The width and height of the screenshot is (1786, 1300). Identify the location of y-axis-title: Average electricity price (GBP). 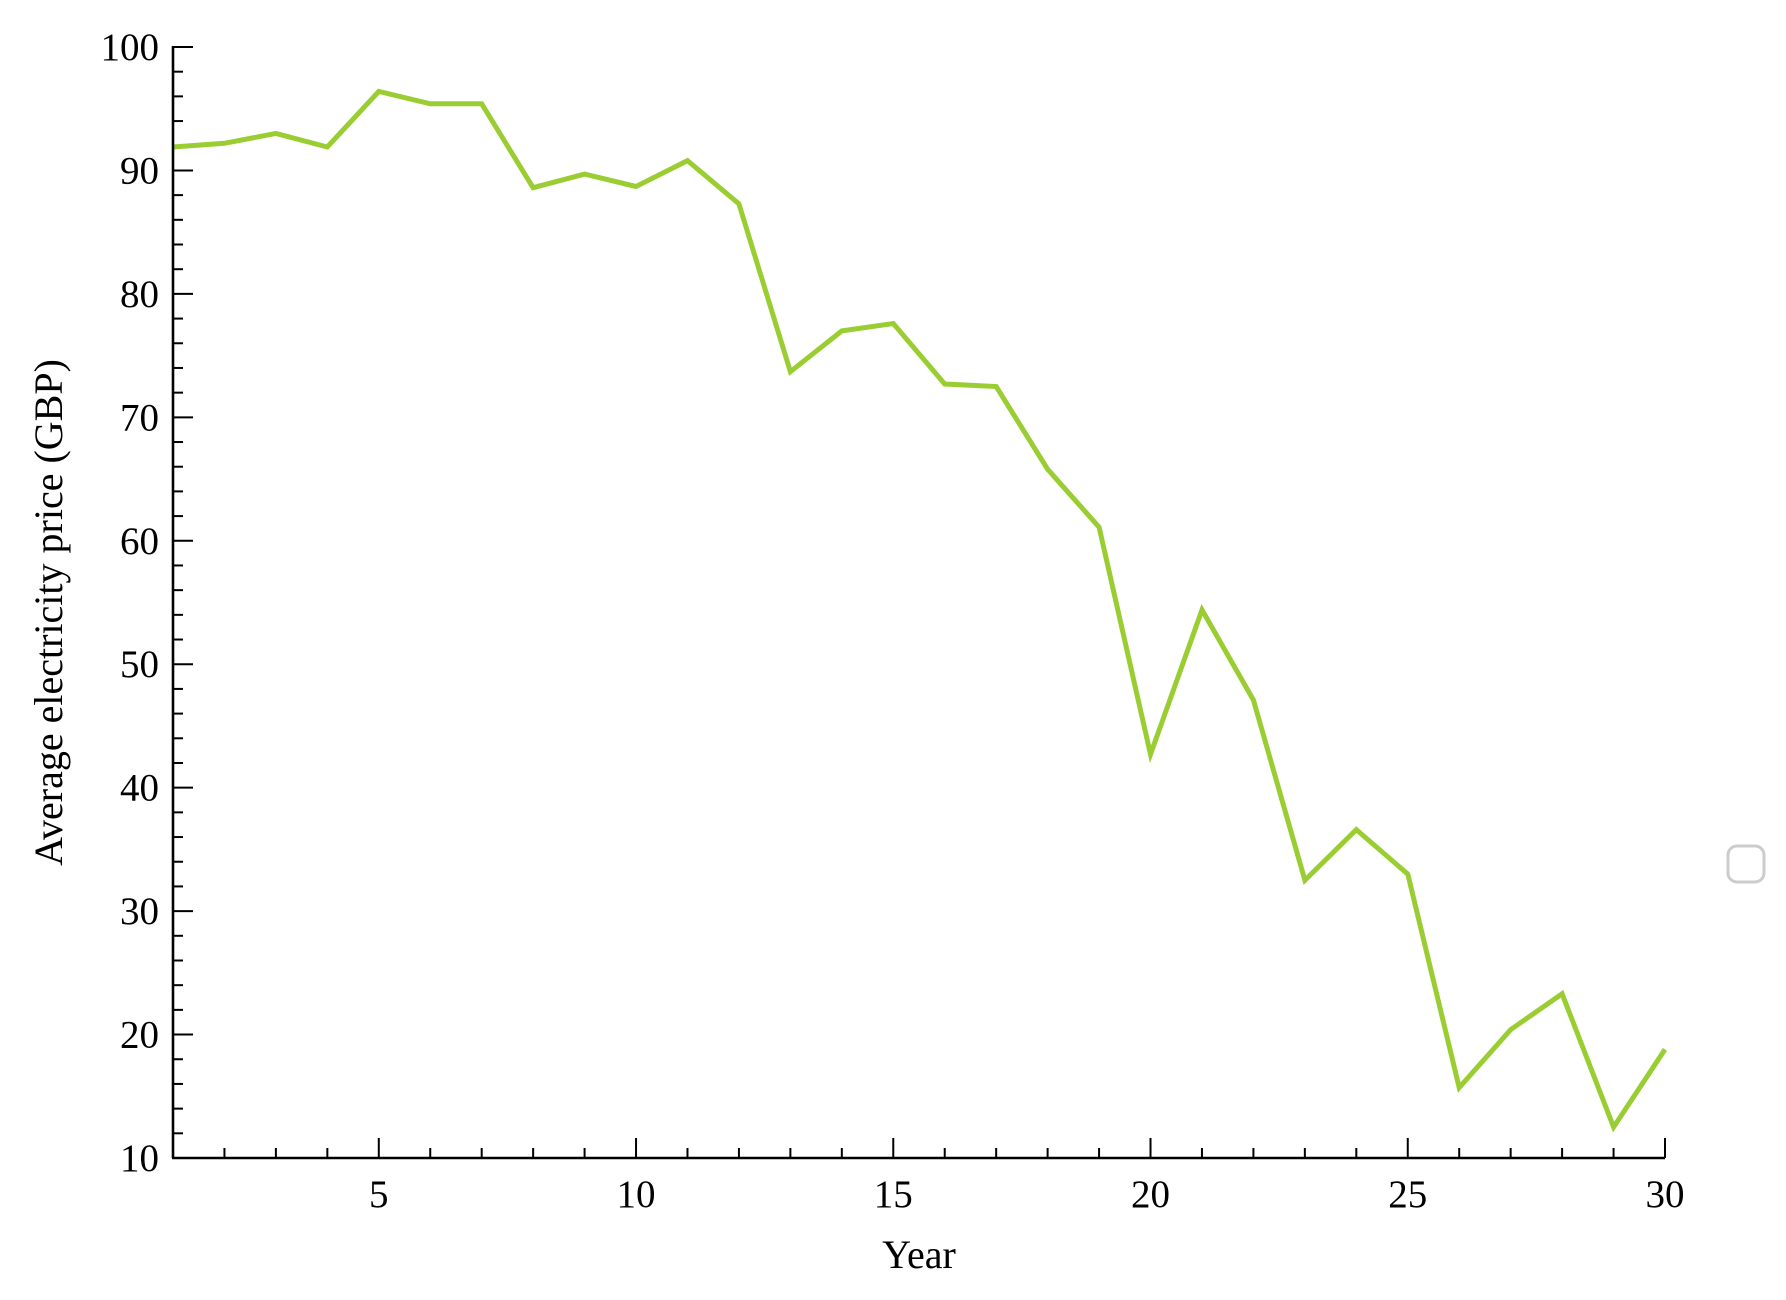
(48, 612).